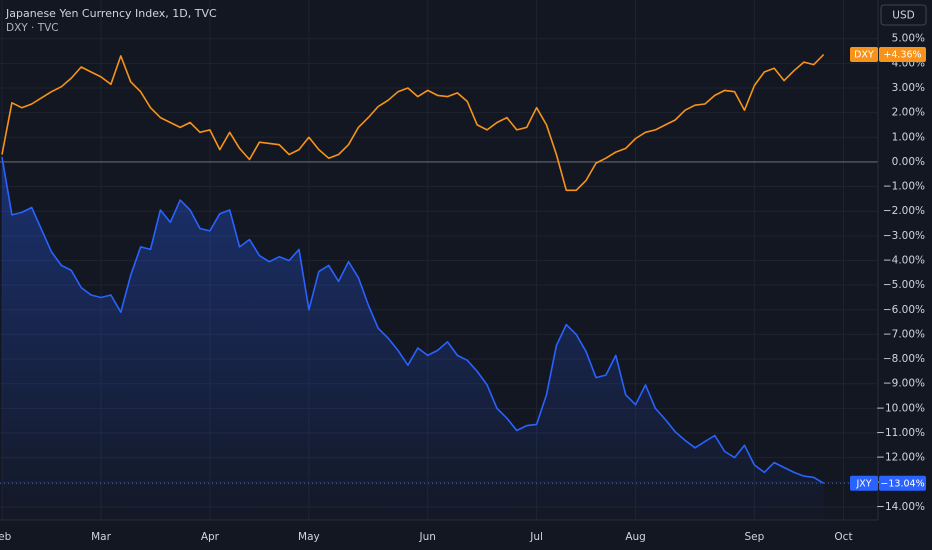 This screenshot has width=932, height=550. What do you see at coordinates (908, 39) in the screenshot?
I see `y-tick-label: 5.00%` at bounding box center [908, 39].